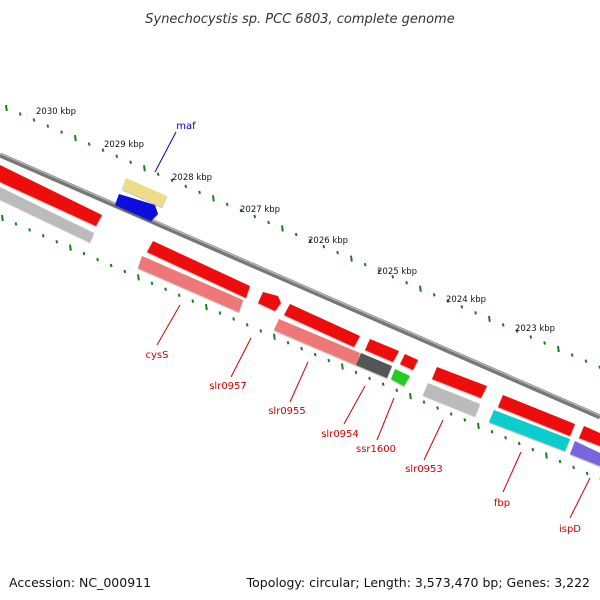  I want to click on gene-feature-fbp-cyan, so click(529, 430).